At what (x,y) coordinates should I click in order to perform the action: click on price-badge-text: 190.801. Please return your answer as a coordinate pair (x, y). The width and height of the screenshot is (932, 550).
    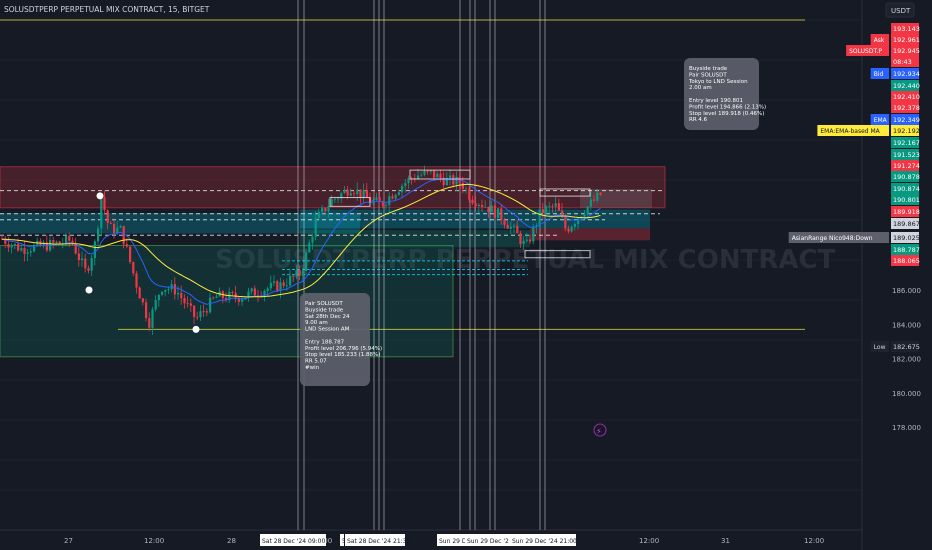
    Looking at the image, I should click on (906, 200).